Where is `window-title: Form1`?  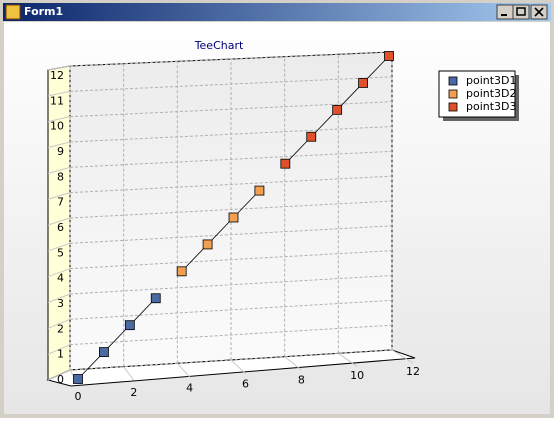
window-title: Form1 is located at coordinates (43, 11).